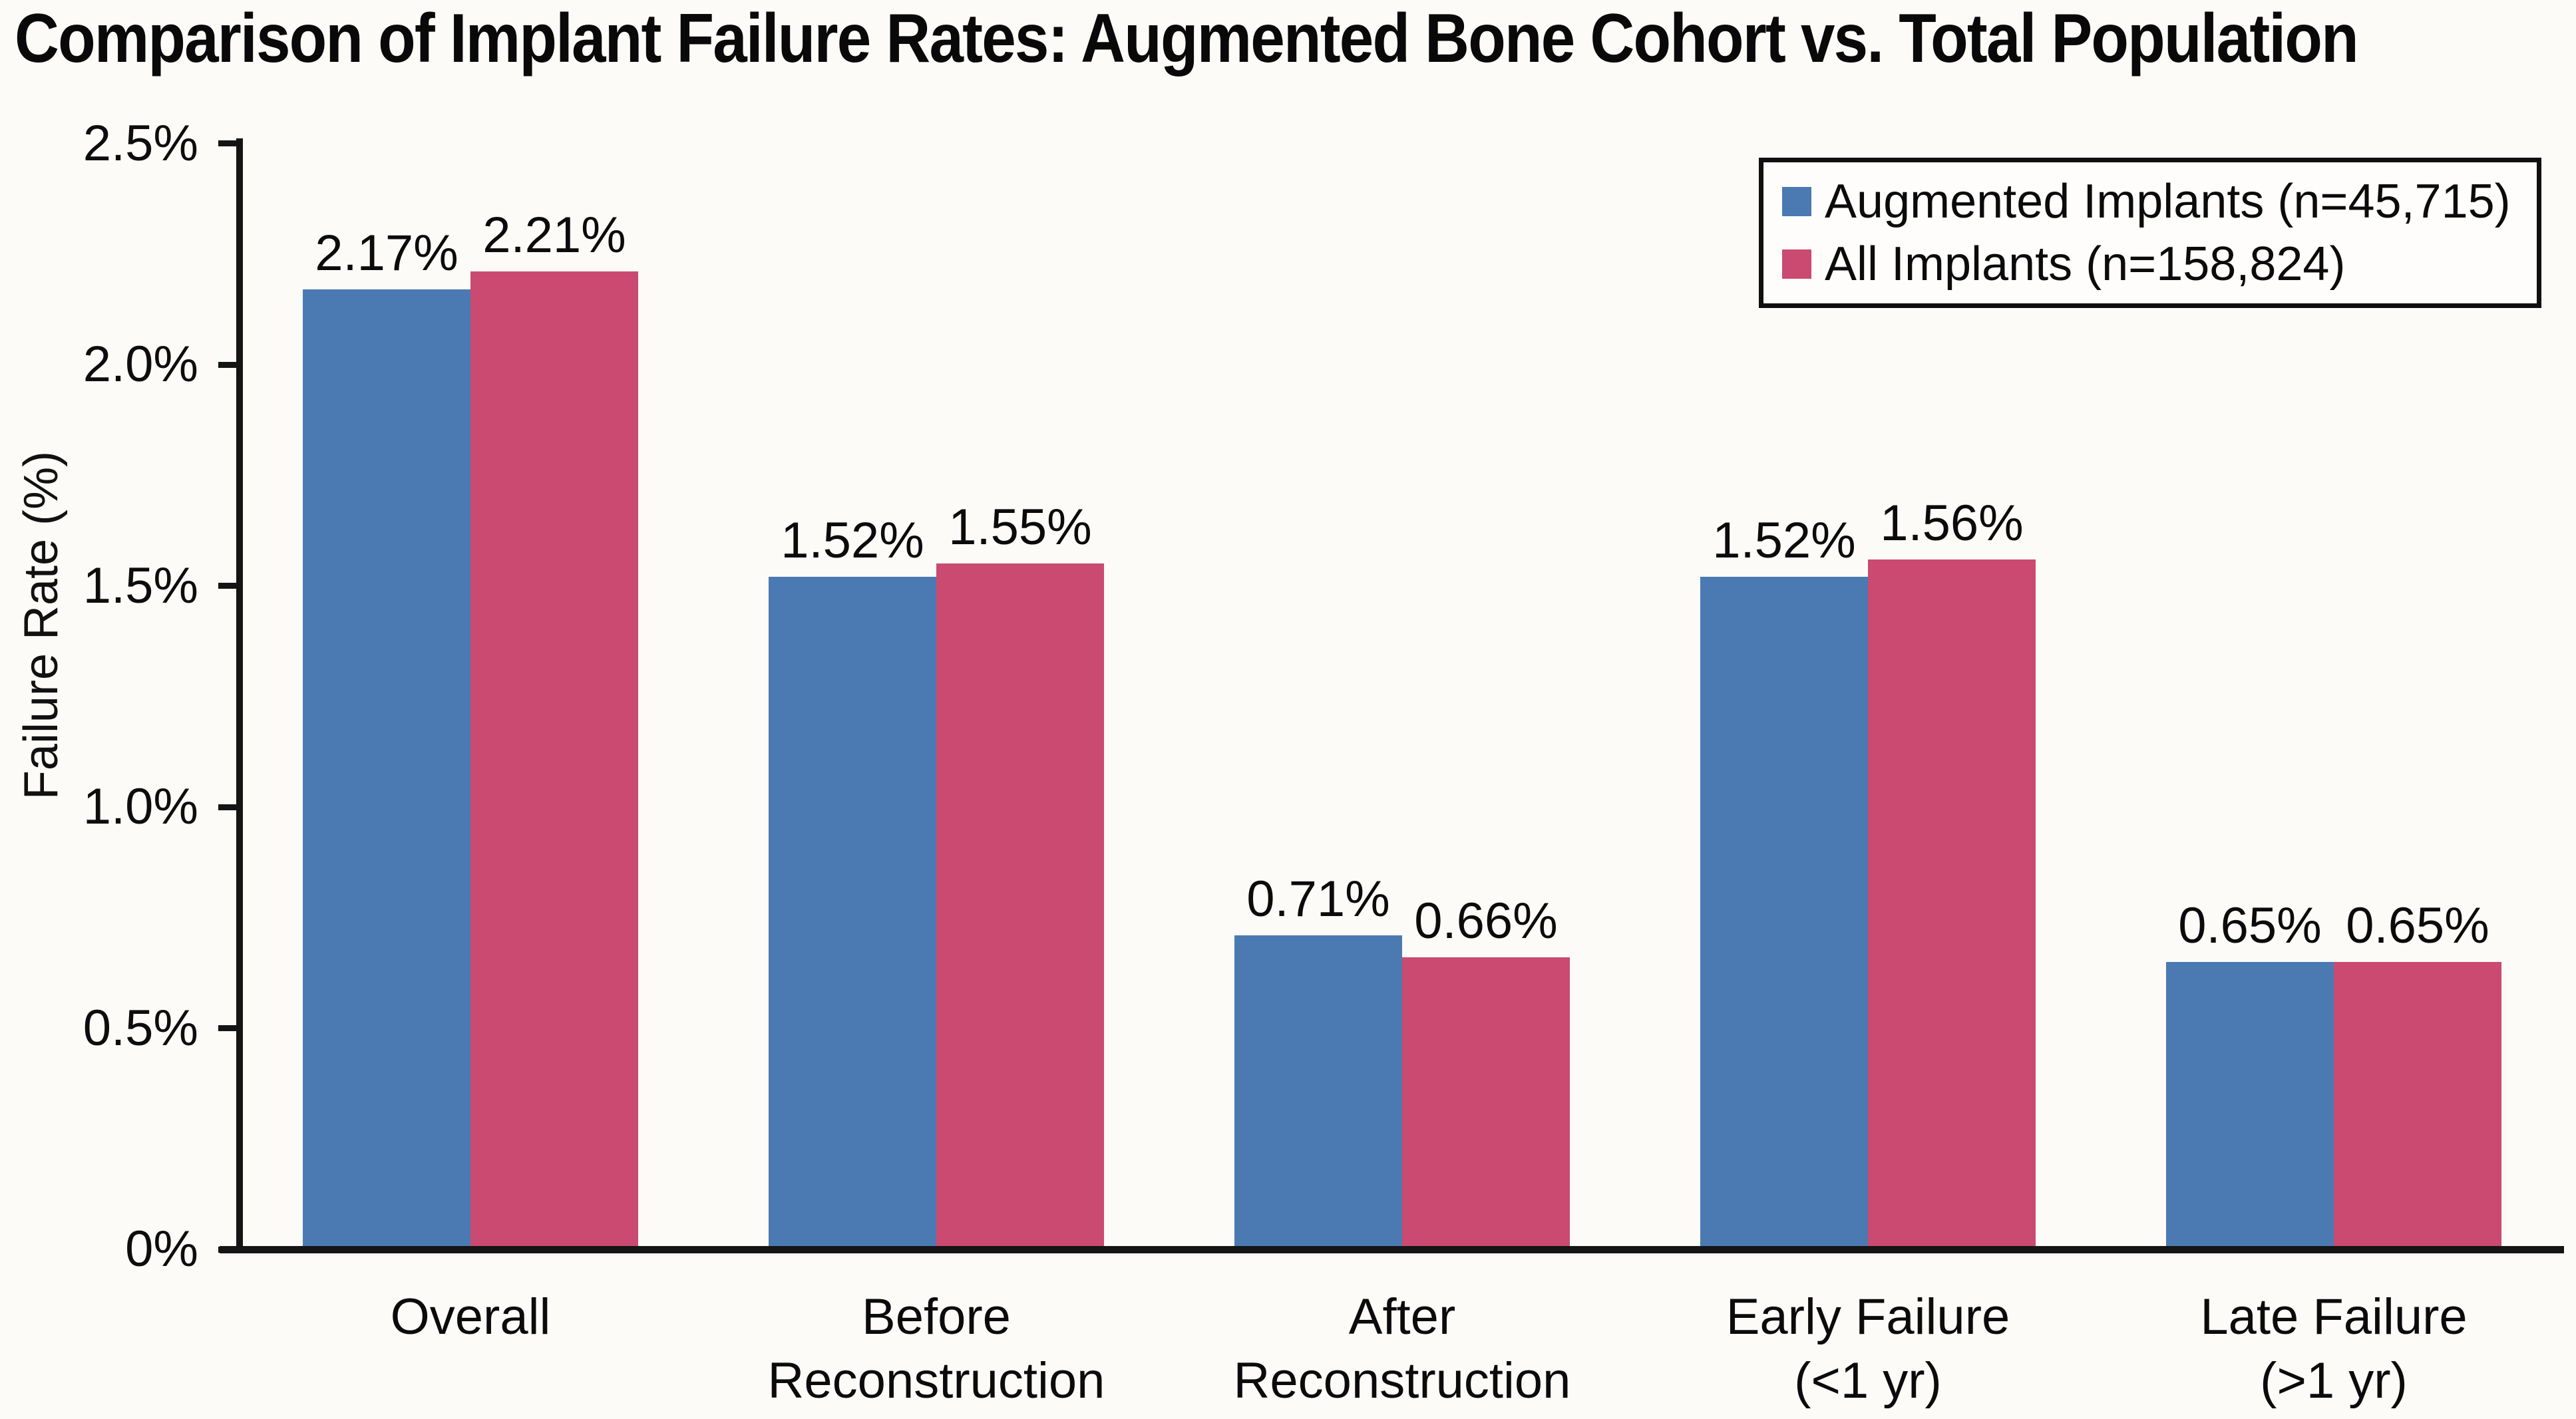 The image size is (2576, 1419). I want to click on y-tick-1_5pct, so click(228, 586).